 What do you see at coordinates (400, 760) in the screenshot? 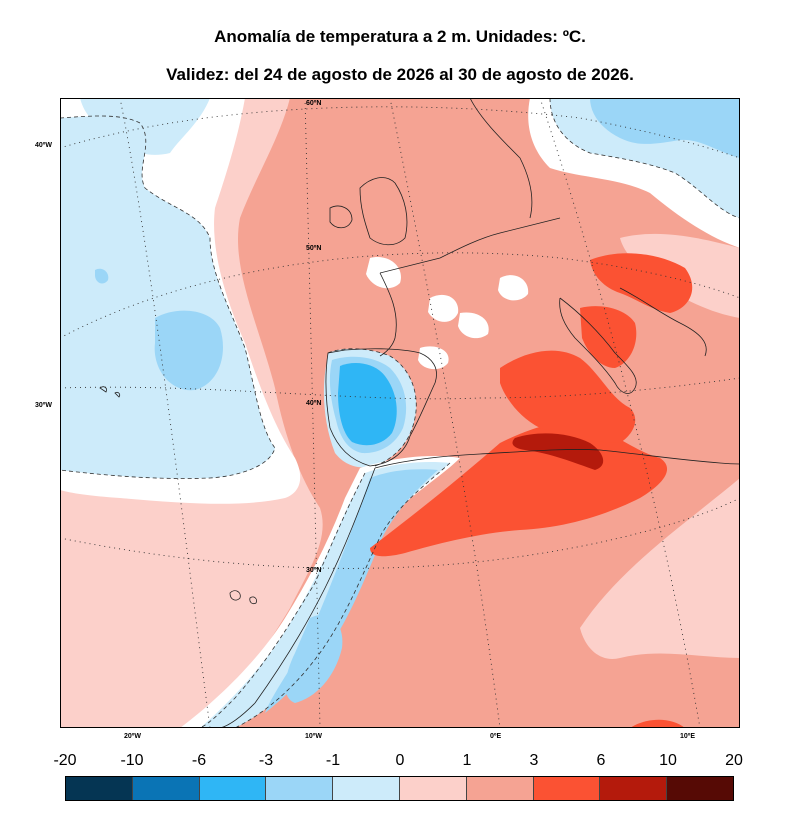
I see `colorbar-tick: 0` at bounding box center [400, 760].